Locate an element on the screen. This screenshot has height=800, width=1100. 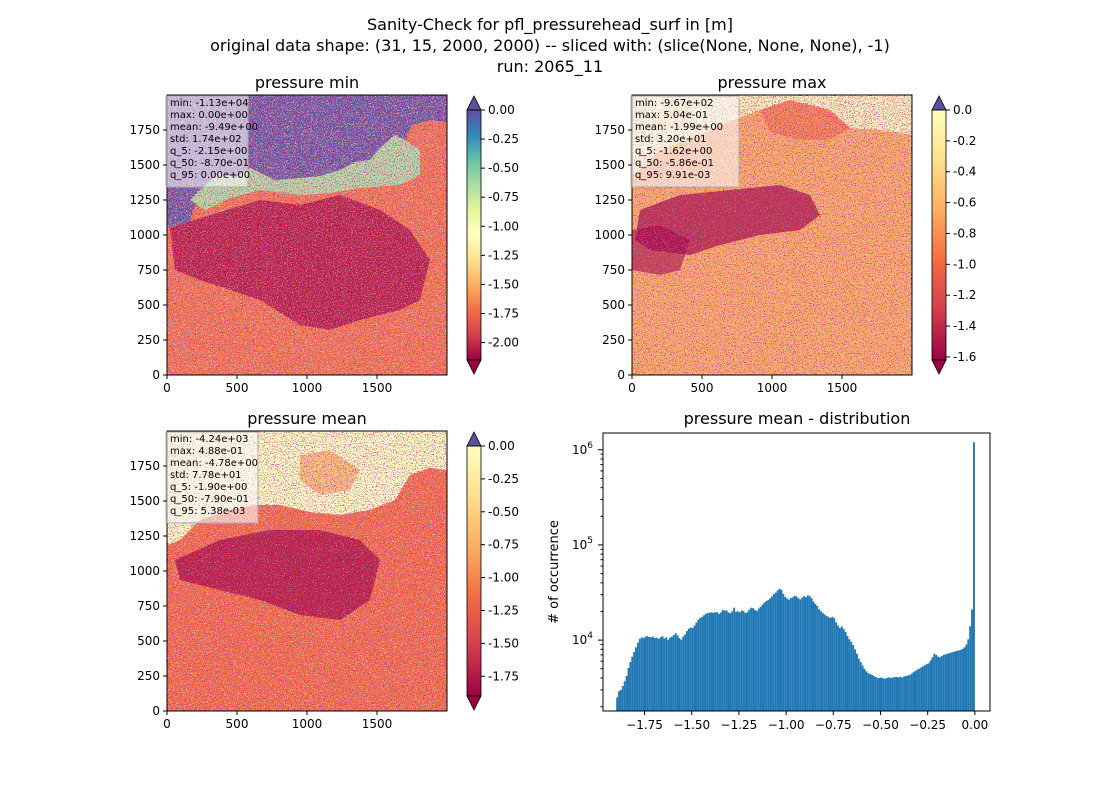
stats-line: q_50: -7.90e-01 is located at coordinates (209, 499).